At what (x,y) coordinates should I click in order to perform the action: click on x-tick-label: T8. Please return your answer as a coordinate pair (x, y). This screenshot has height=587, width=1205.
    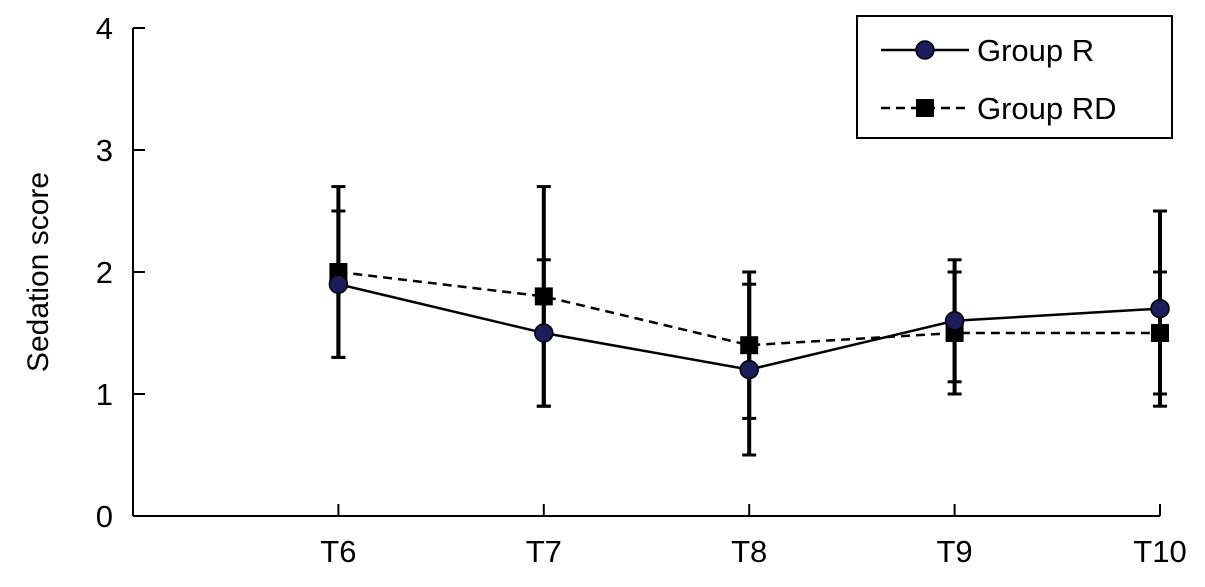
    Looking at the image, I should click on (749, 551).